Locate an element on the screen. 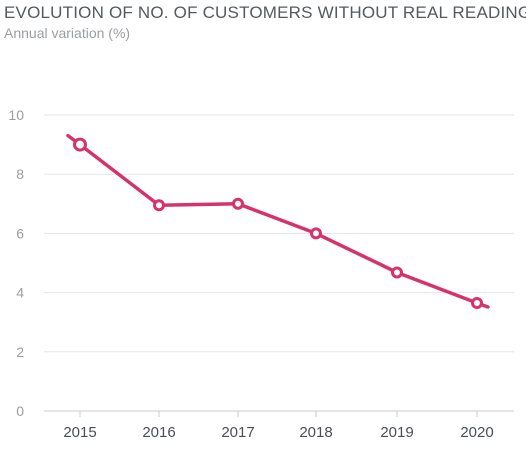 The image size is (526, 449). x-tick-label: 2017 is located at coordinates (237, 432).